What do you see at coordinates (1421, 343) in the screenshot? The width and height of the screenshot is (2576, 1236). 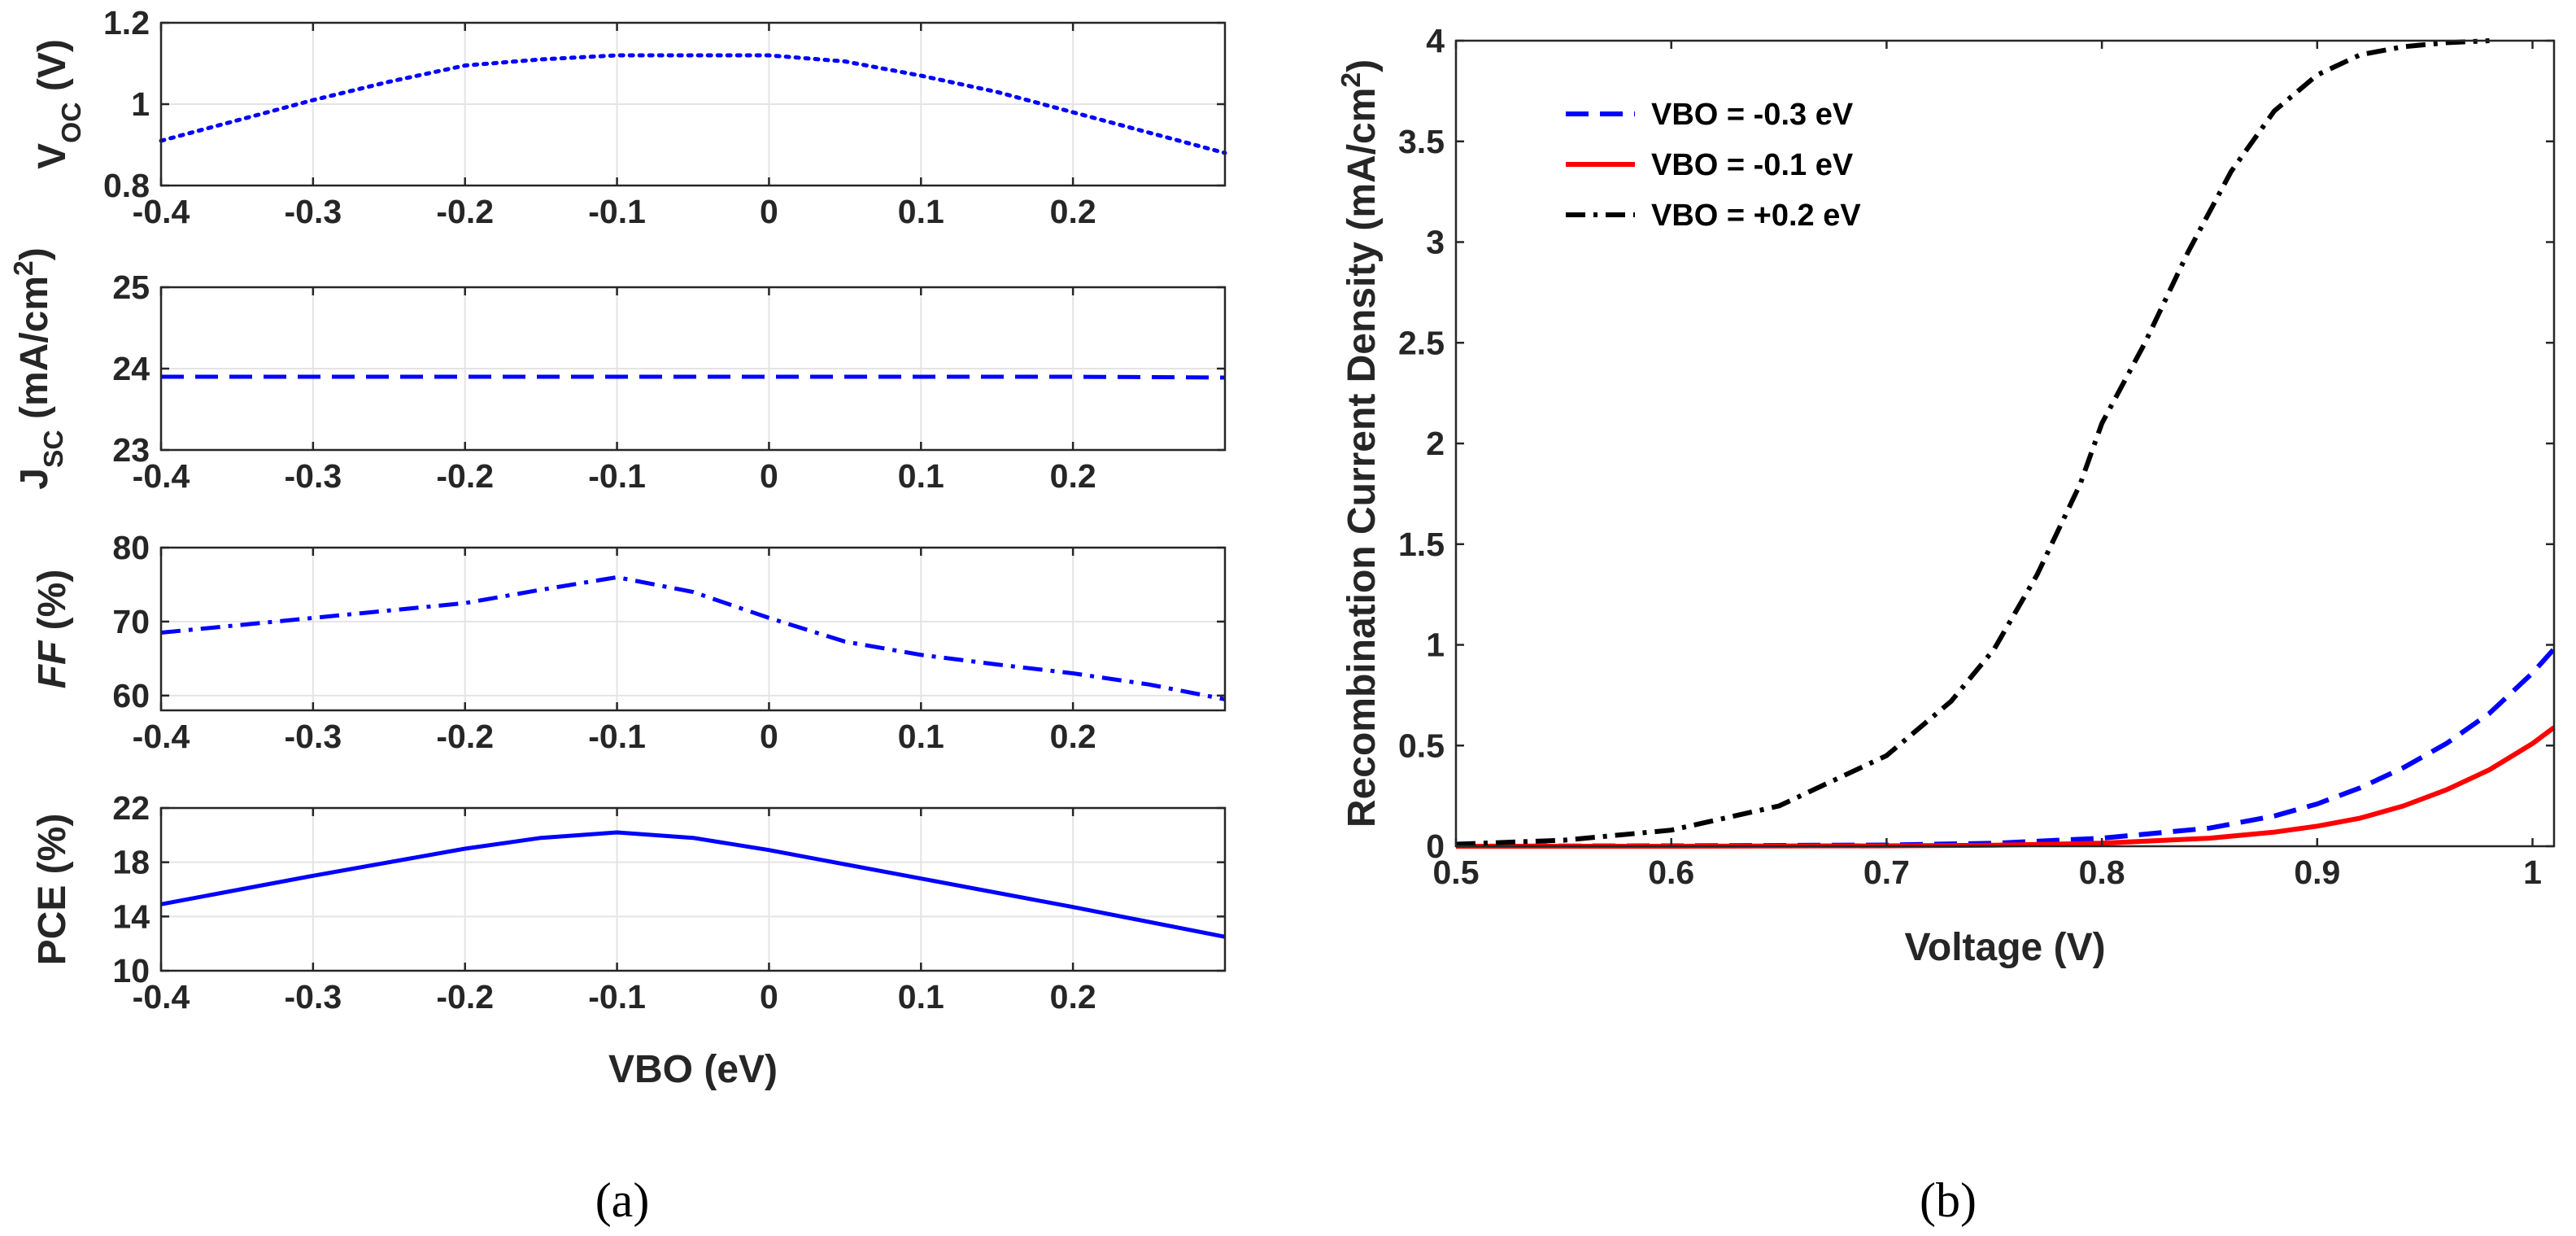 I see `y-tick-label-b-5: 2.5` at bounding box center [1421, 343].